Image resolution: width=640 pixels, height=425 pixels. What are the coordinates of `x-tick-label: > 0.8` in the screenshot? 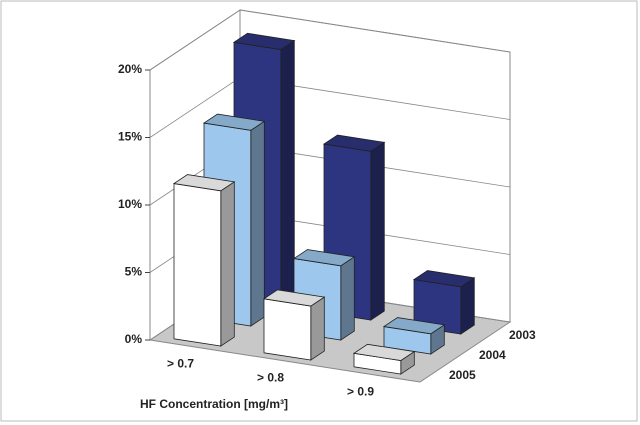 It's located at (270, 377).